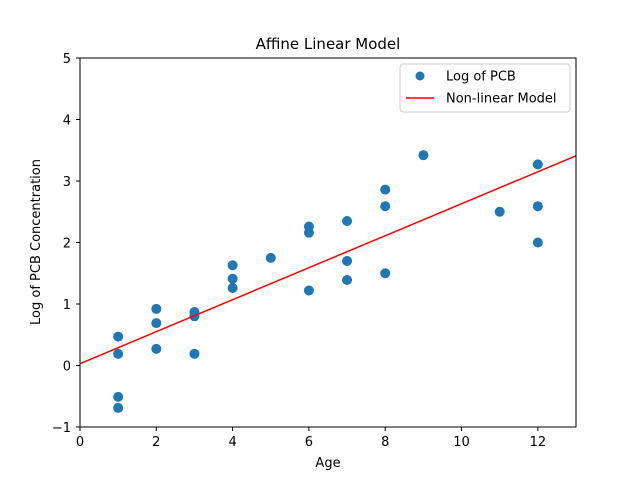  Describe the element at coordinates (156, 442) in the screenshot. I see `x-tick-label: 2` at that location.